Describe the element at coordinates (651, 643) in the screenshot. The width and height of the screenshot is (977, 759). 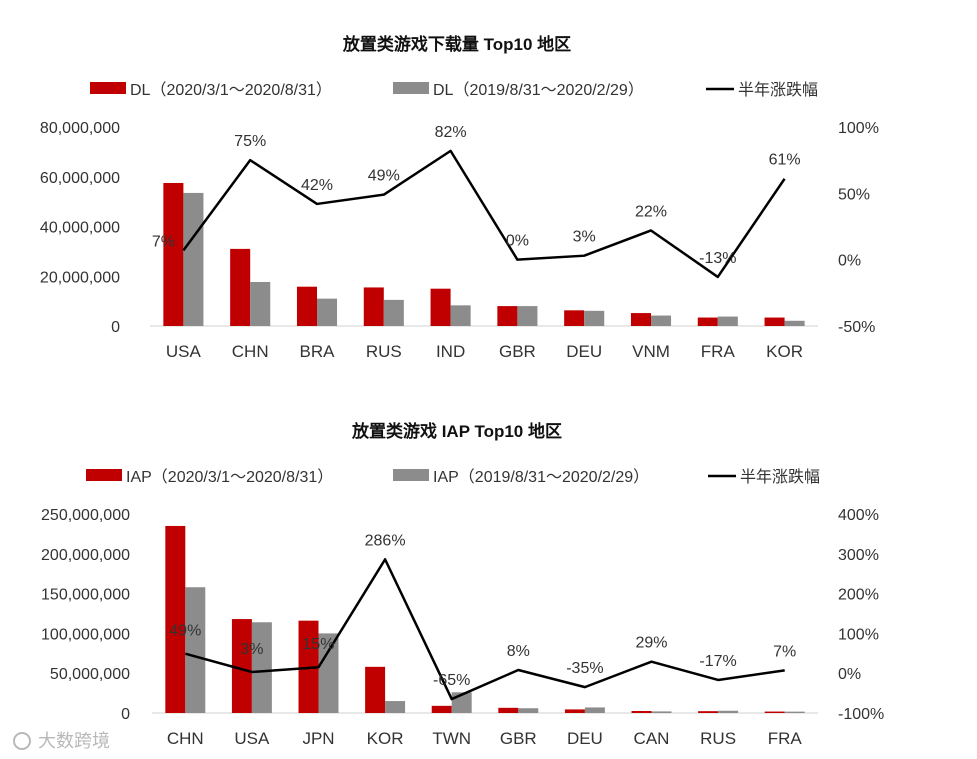
I see `line-data-label: 29%` at that location.